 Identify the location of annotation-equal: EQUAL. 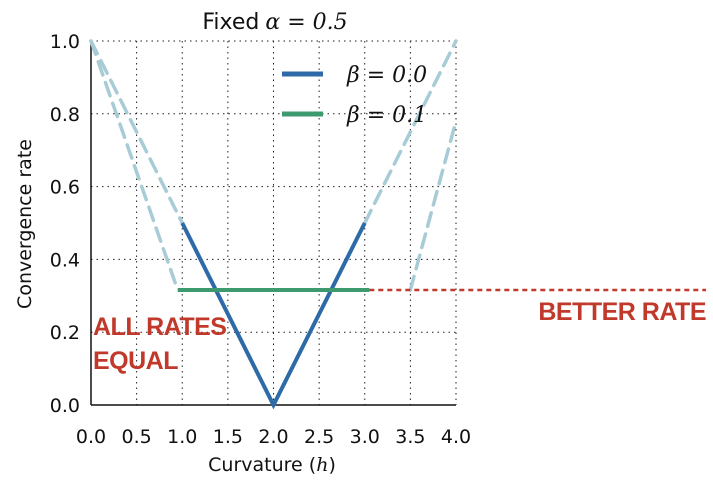
(135, 361).